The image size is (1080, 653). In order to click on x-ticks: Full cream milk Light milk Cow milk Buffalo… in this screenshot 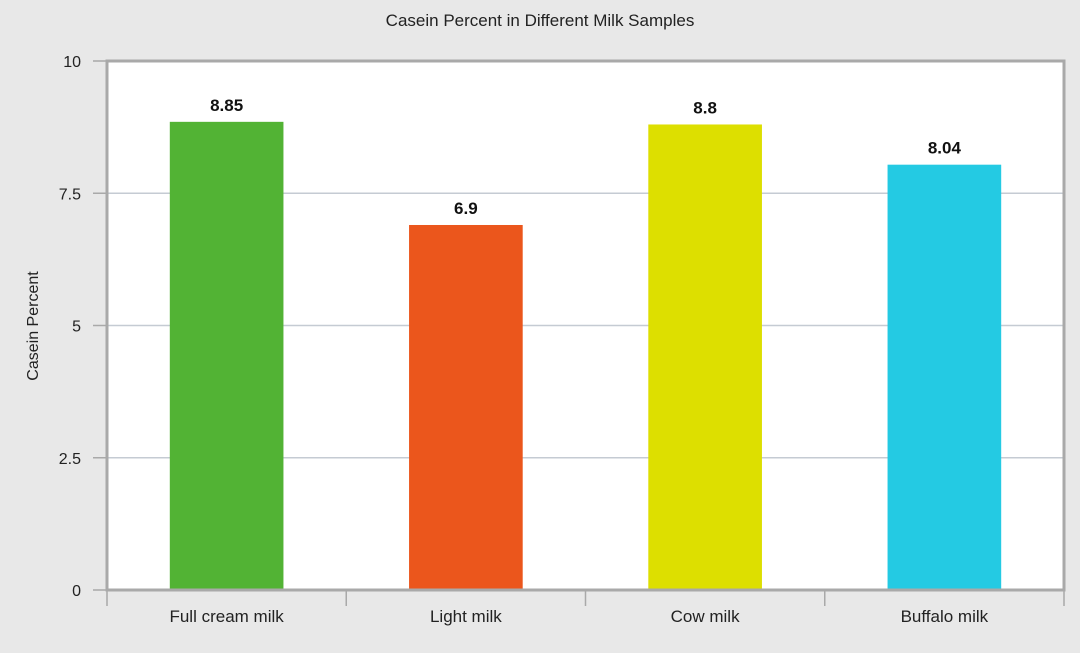, I will do `click(585, 608)`.